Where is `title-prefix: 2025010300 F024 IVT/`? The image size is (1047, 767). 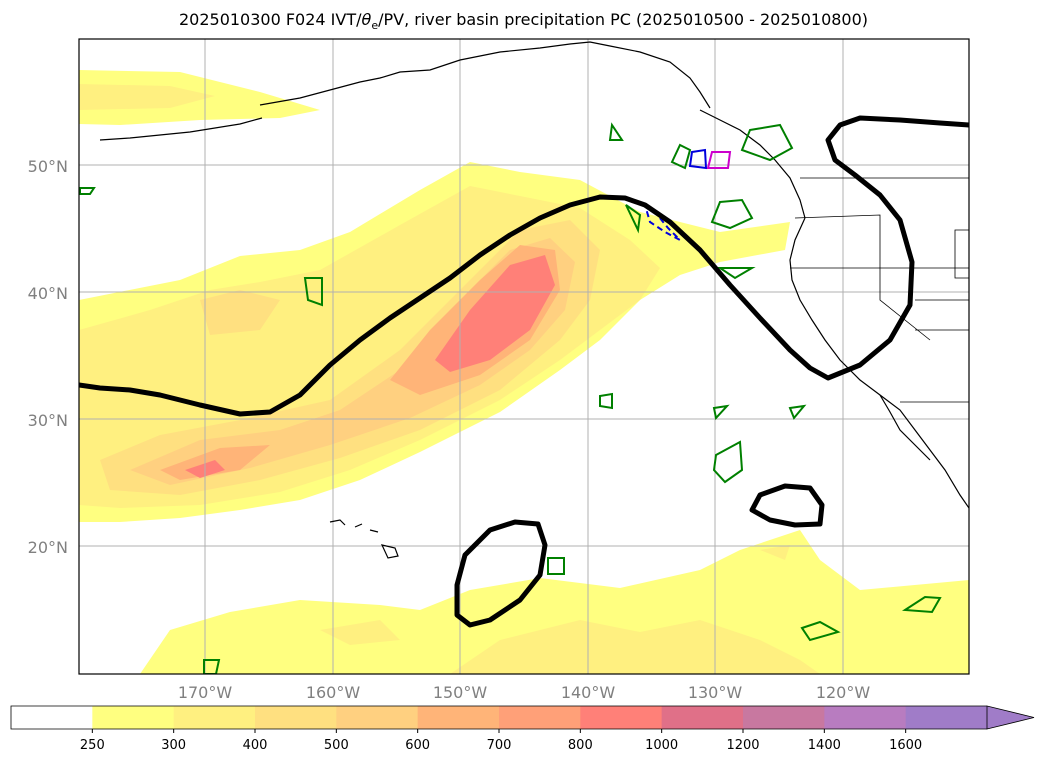
title-prefix: 2025010300 F024 IVT/ is located at coordinates (270, 19).